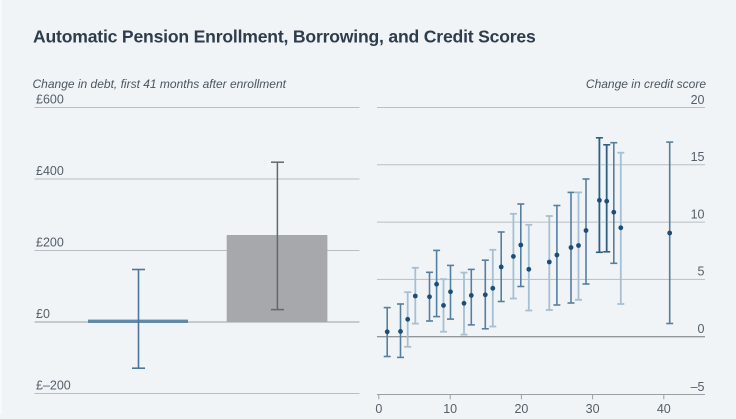 The width and height of the screenshot is (736, 419). I want to click on svg-text: 15, so click(698, 157).